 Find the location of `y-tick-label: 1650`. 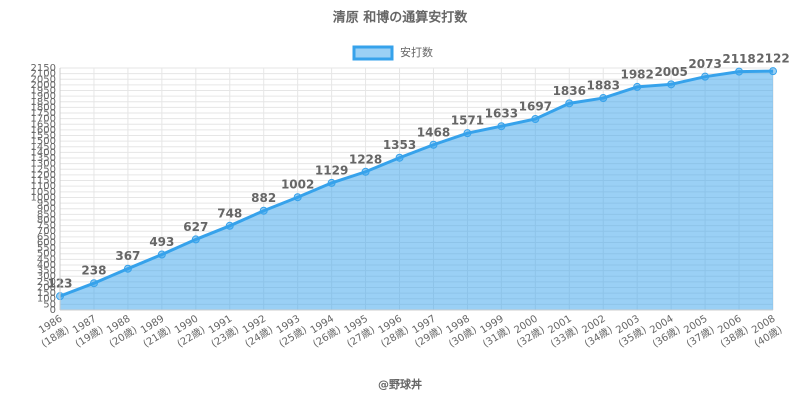

y-tick-label: 1650 is located at coordinates (43, 124).